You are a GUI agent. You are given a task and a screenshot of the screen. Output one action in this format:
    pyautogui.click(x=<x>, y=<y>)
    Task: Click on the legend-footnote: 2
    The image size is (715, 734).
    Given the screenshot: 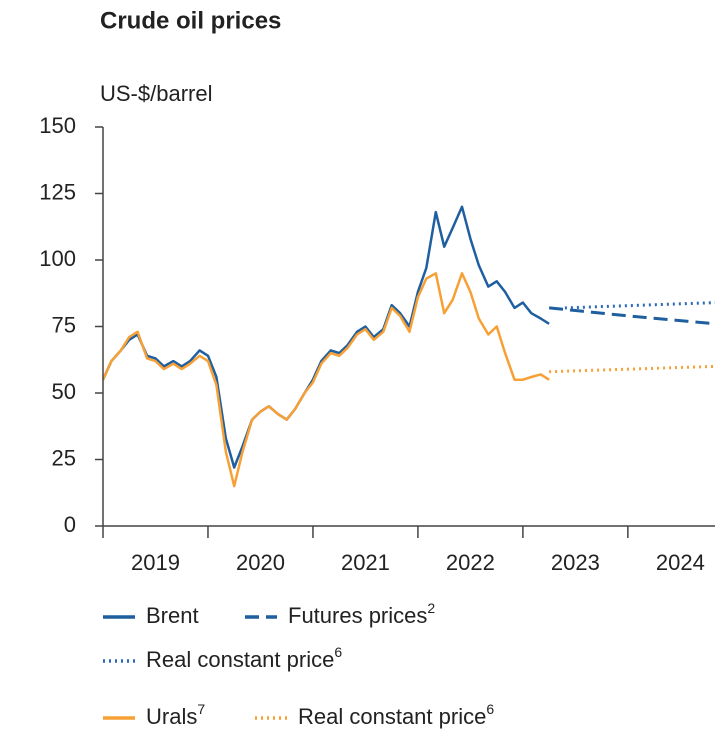 What is the action you would take?
    pyautogui.click(x=431, y=608)
    